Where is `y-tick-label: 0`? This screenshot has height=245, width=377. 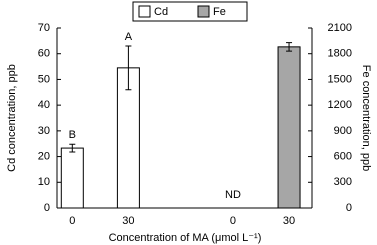
y-tick-label: 0 is located at coordinates (47, 208).